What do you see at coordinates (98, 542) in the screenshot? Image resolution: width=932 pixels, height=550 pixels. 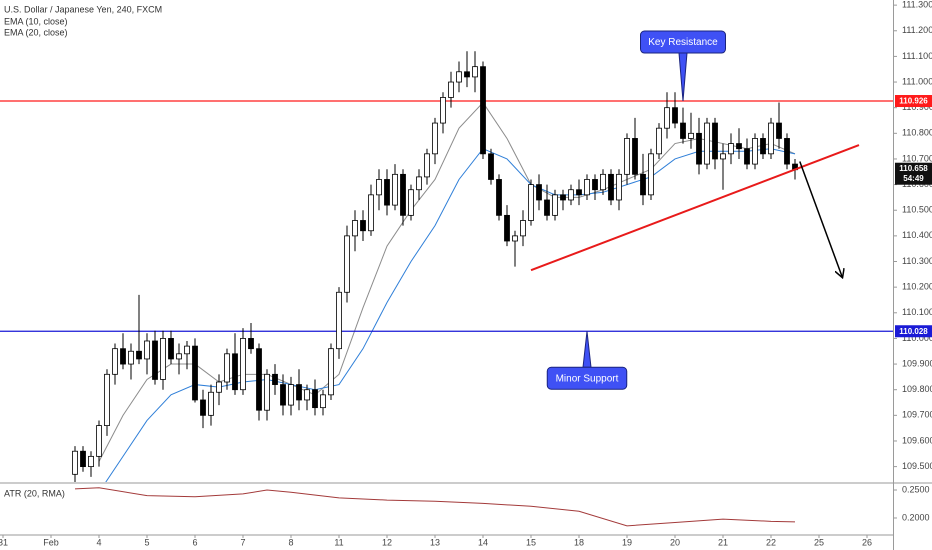 I see `x-tick-label: 4` at bounding box center [98, 542].